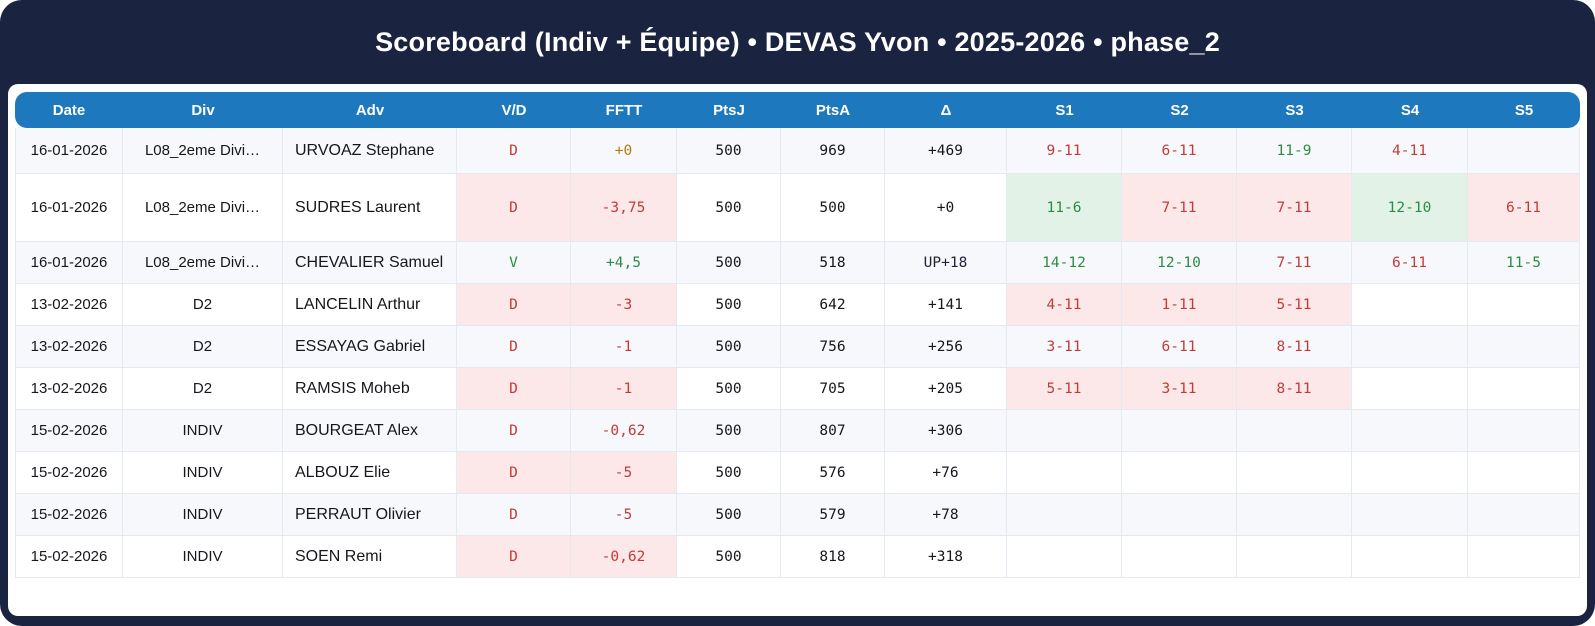 The height and width of the screenshot is (626, 1595). Describe the element at coordinates (1064, 208) in the screenshot. I see `cell-set1: 11-6` at that location.